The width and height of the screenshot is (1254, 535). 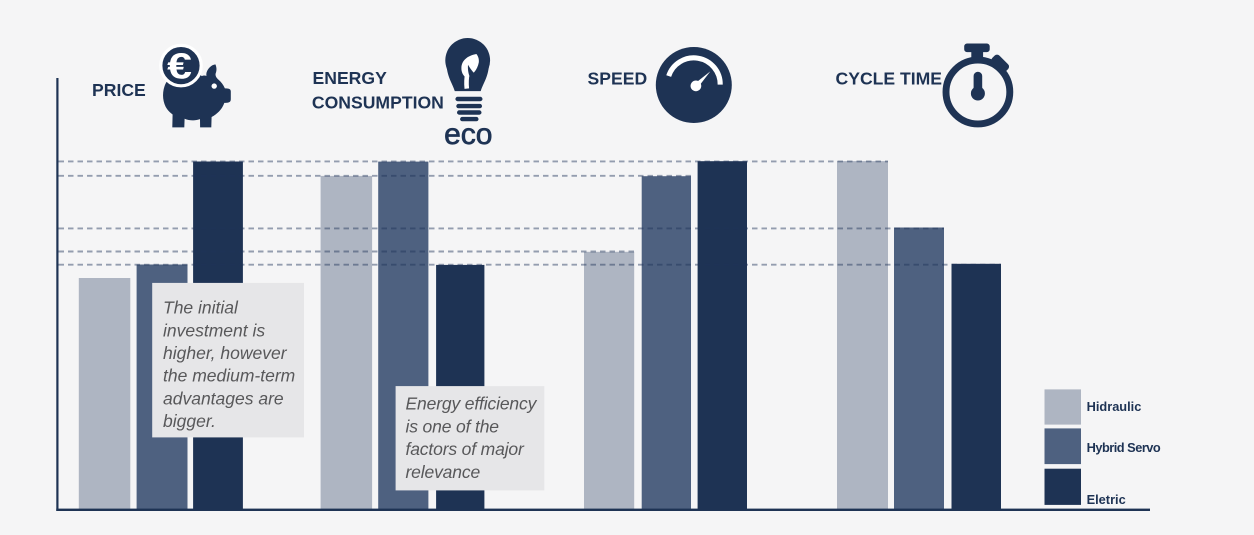 I want to click on svg-text: factors of major, so click(x=466, y=449).